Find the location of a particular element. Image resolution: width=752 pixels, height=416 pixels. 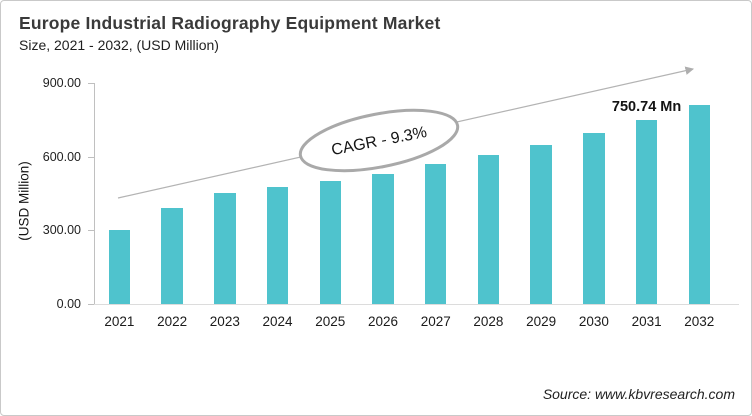

x-tick-label: 2022 is located at coordinates (172, 321).